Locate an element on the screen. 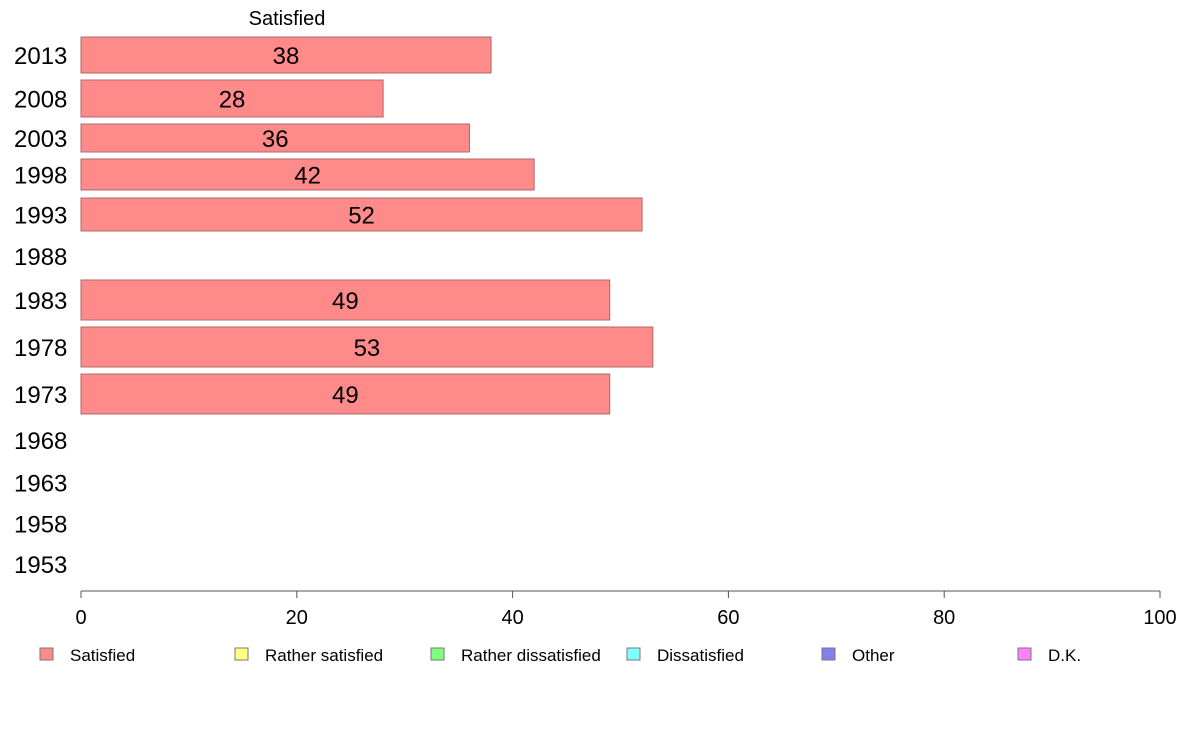 Image resolution: width=1188 pixels, height=736 pixels. legend-swatch-d-k is located at coordinates (1024, 654).